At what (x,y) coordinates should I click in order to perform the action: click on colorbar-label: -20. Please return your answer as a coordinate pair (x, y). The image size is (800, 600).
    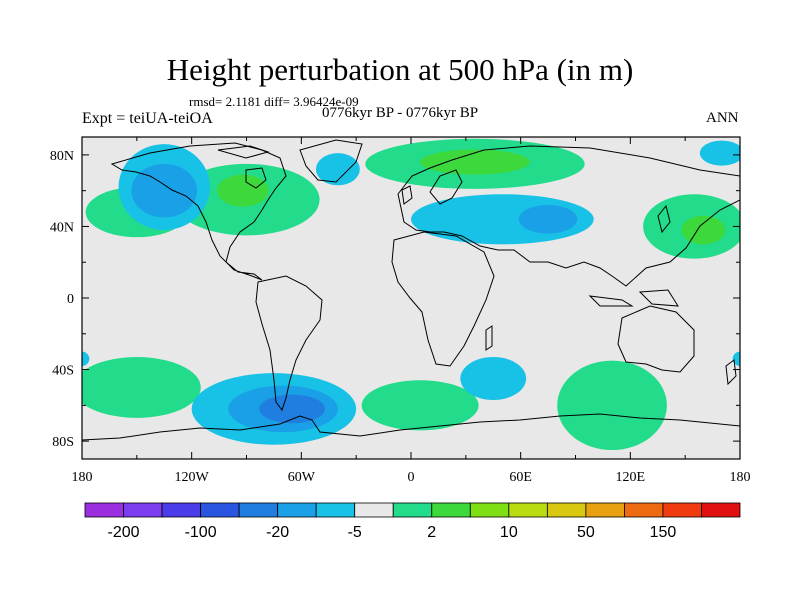
    Looking at the image, I should click on (277, 532).